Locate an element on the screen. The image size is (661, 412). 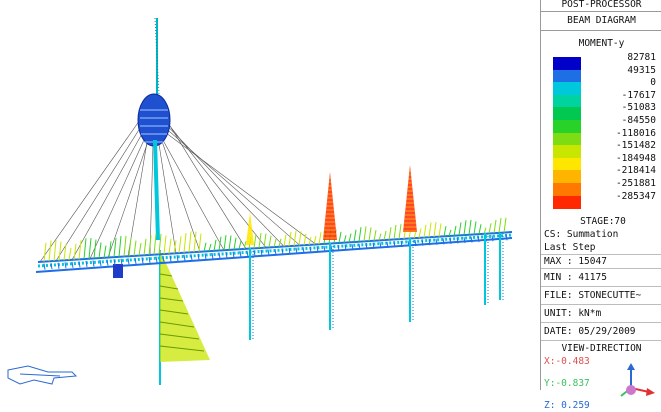
legend-value: -218414 is located at coordinates (635, 171).